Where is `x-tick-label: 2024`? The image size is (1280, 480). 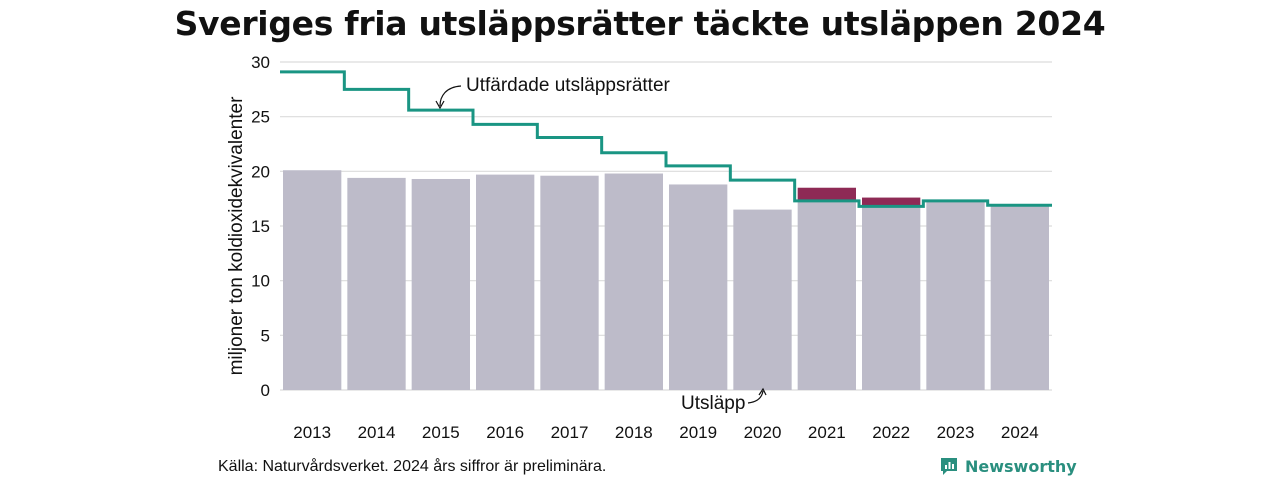
x-tick-label: 2024 is located at coordinates (1020, 432).